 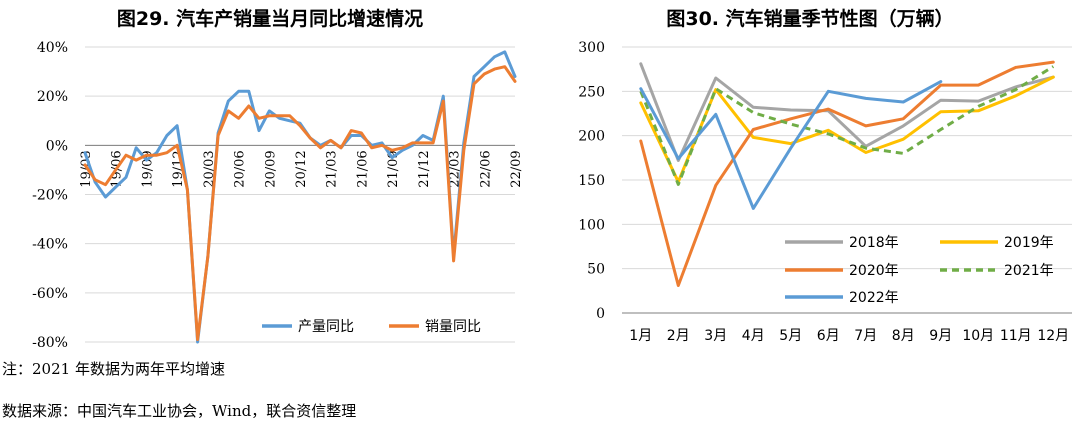 I want to click on x-tick-label: 11月, so click(x=1016, y=336).